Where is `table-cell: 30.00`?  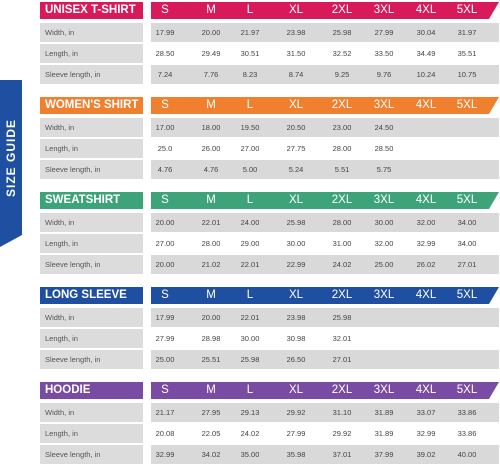
table-cell: 30.00 is located at coordinates (250, 338).